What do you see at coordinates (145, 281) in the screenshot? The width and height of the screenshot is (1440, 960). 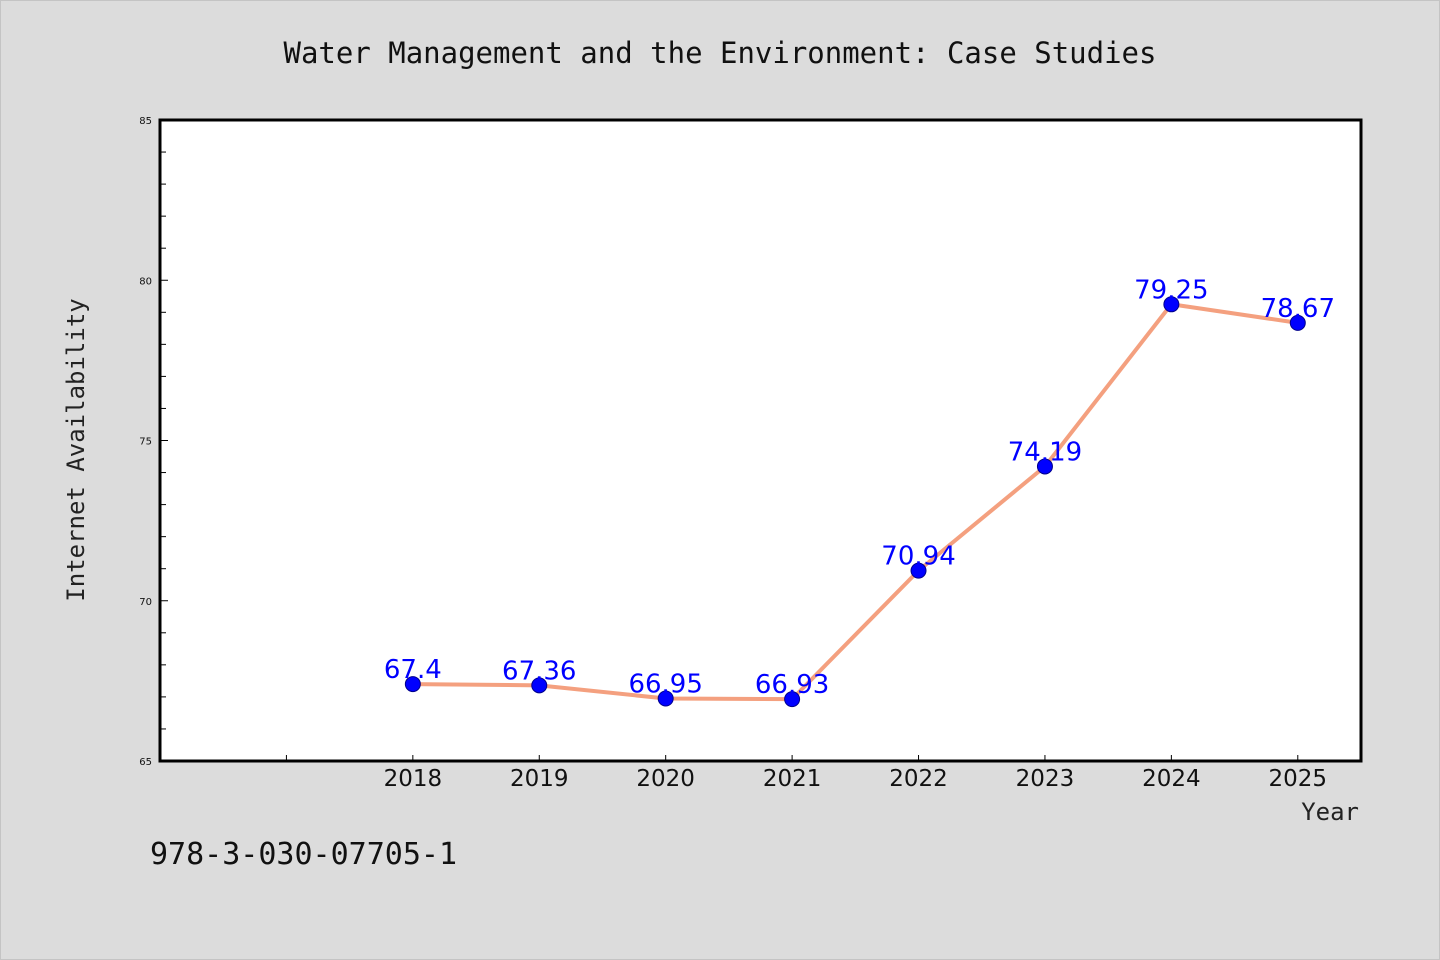 I see `y-tick-label: 80` at bounding box center [145, 281].